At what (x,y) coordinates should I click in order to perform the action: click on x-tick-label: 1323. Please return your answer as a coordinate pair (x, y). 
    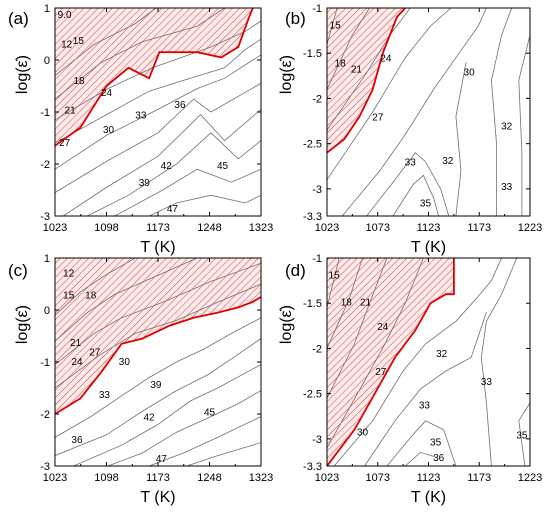
    Looking at the image, I should click on (261, 228).